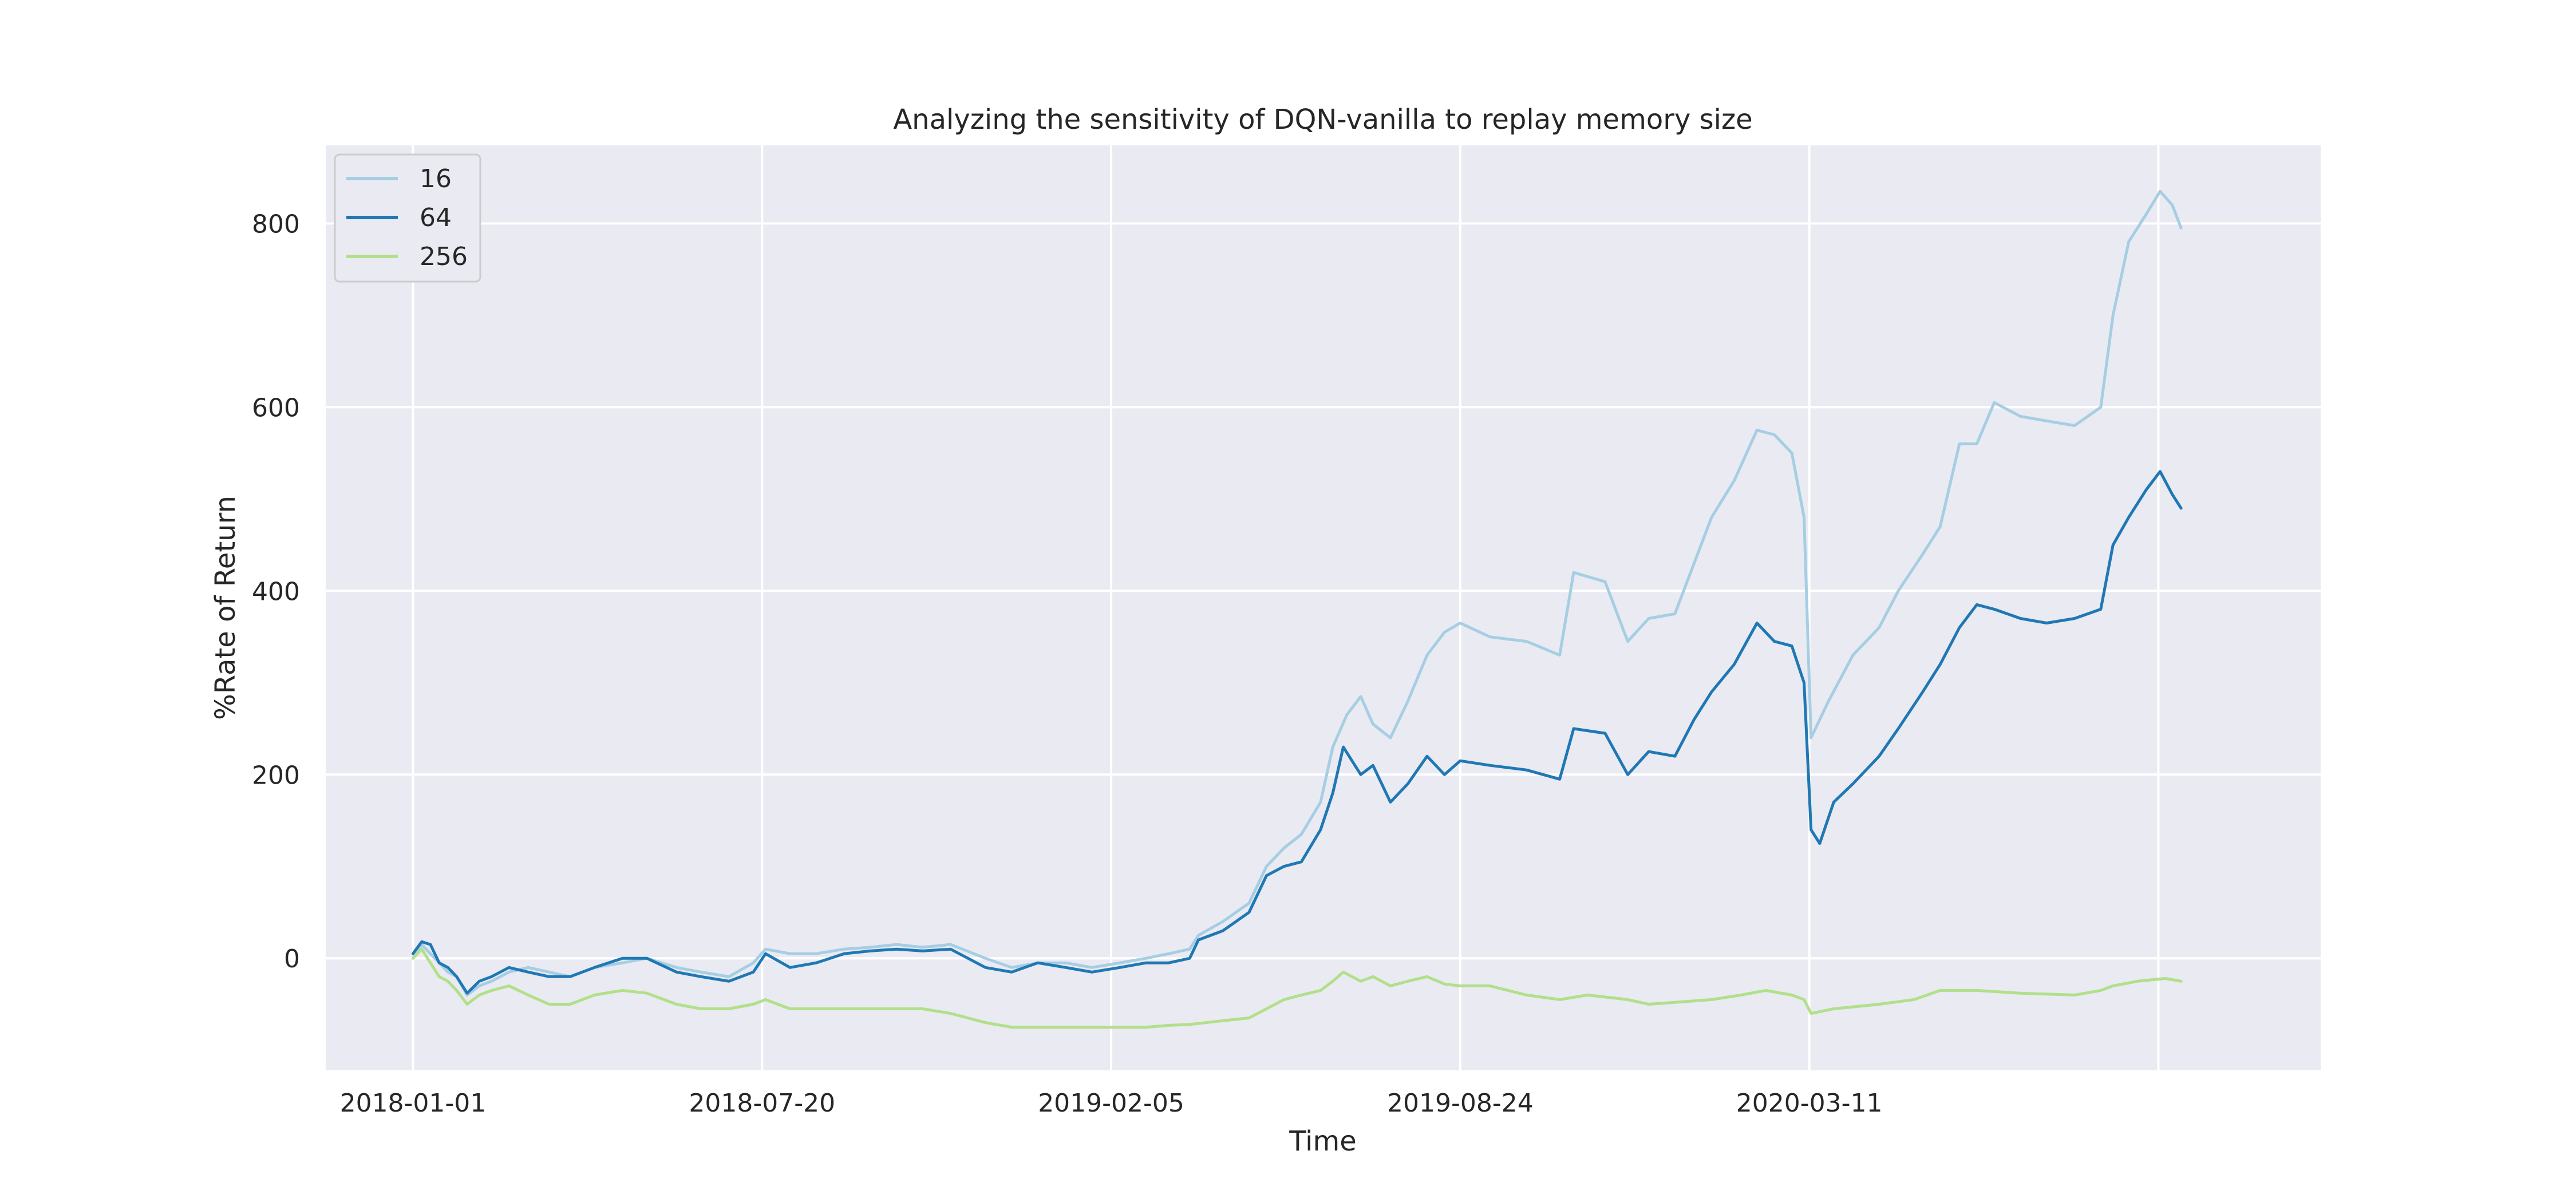 The width and height of the screenshot is (2576, 1202). I want to click on legend: 16 64 256, so click(407, 218).